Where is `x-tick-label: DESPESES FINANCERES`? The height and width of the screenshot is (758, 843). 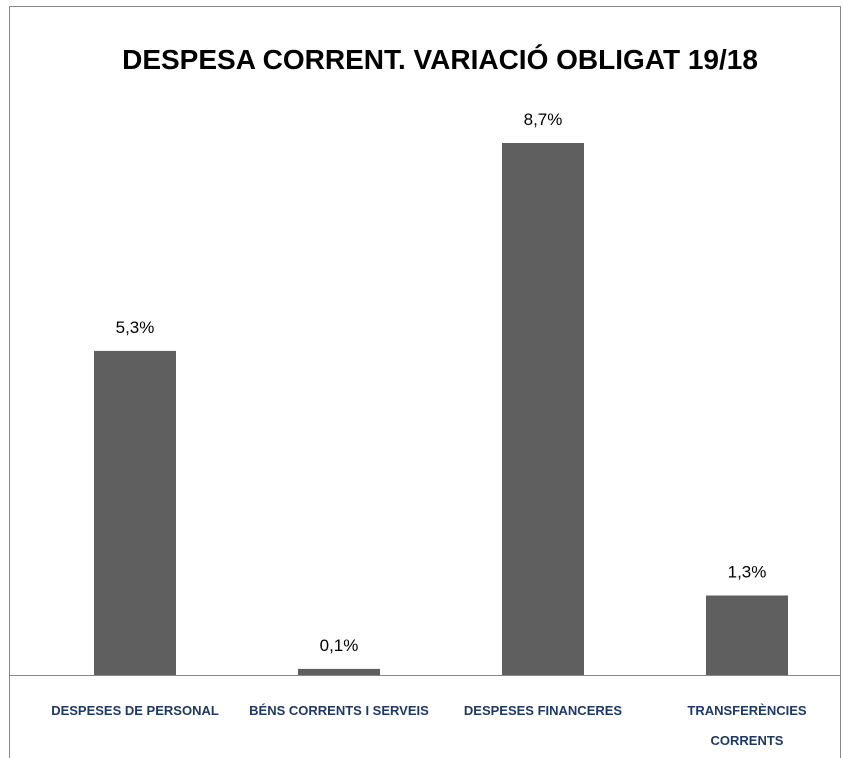 x-tick-label: DESPESES FINANCERES is located at coordinates (543, 710).